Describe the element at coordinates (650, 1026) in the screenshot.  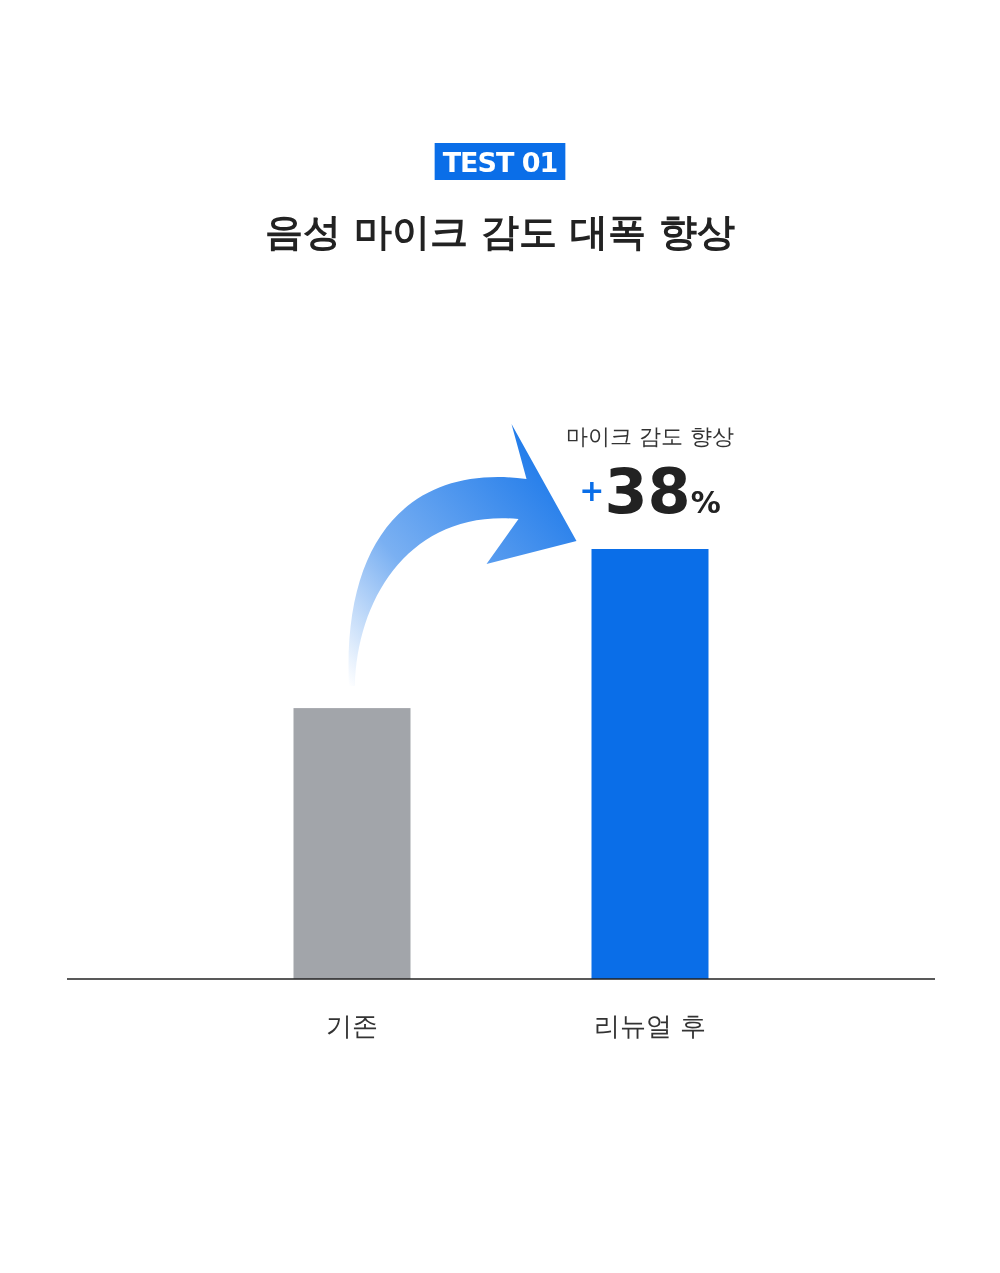
I see `x-tick-label: 리뉴얼 후` at that location.